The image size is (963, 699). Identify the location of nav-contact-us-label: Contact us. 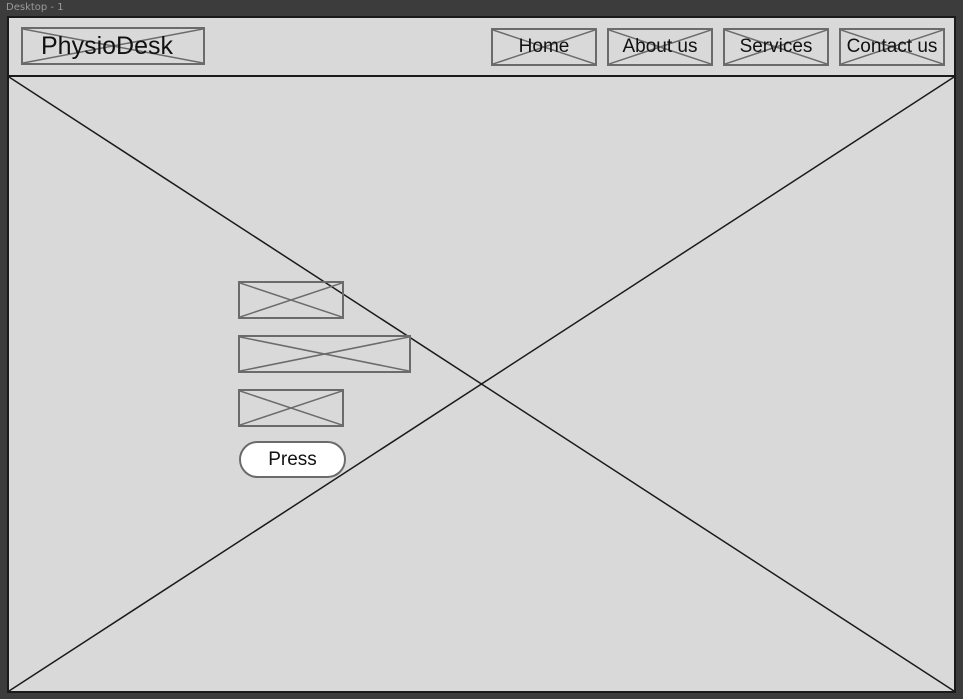
(892, 46).